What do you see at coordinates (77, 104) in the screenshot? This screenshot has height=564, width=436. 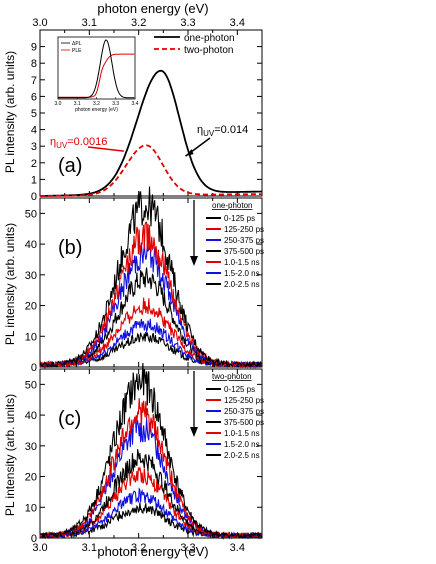 I see `inset-x-tick-label: 3.1` at bounding box center [77, 104].